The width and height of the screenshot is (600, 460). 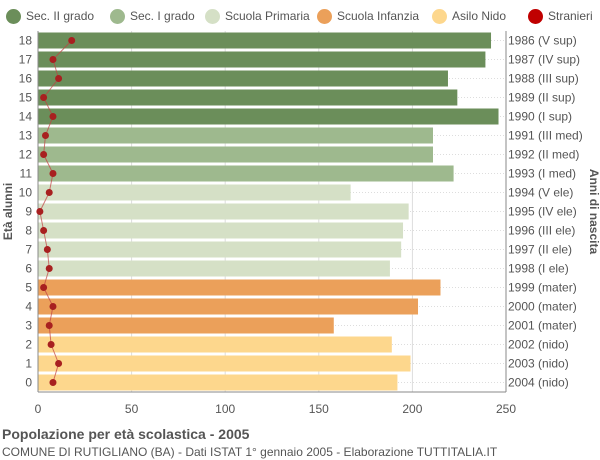 What do you see at coordinates (540, 193) in the screenshot?
I see `birth-year-label: 1994 (V ele)` at bounding box center [540, 193].